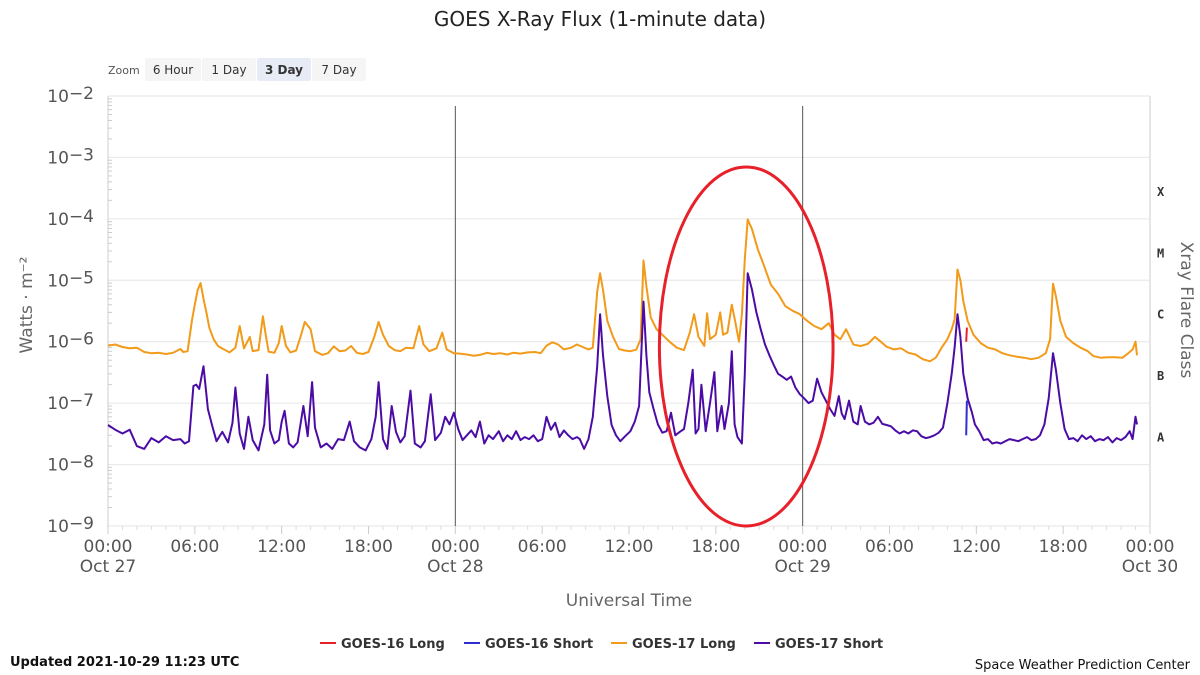  I want to click on y-tick-exponent: −2, so click(81, 94).